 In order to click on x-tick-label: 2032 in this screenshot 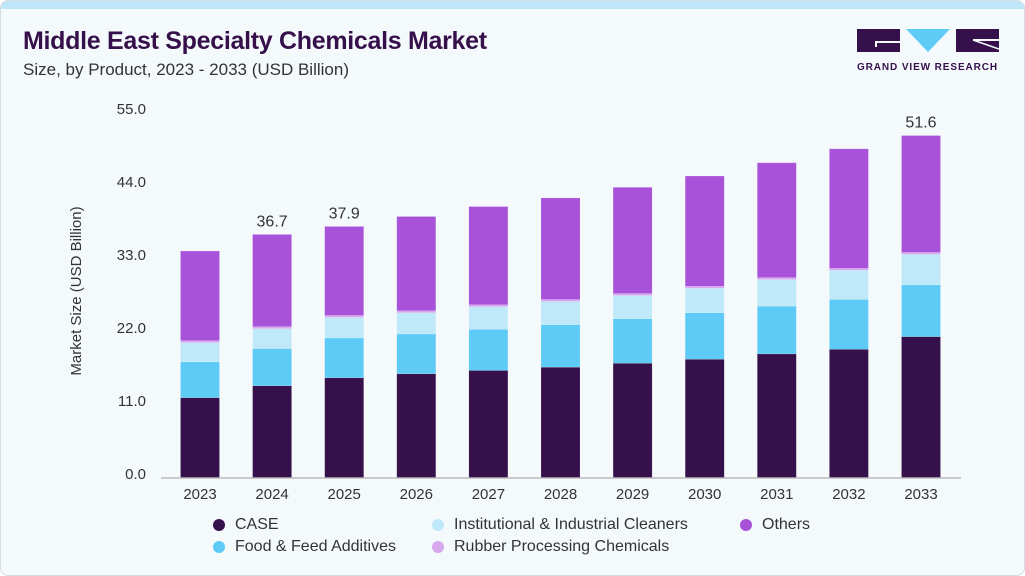, I will do `click(848, 494)`.